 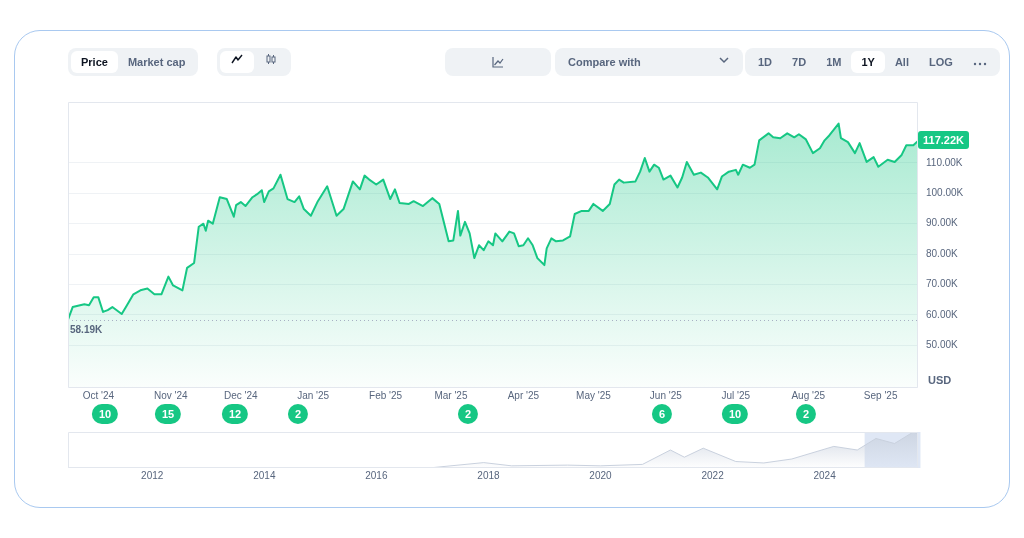 What do you see at coordinates (170, 395) in the screenshot?
I see `x-tick-label: Nov '24` at bounding box center [170, 395].